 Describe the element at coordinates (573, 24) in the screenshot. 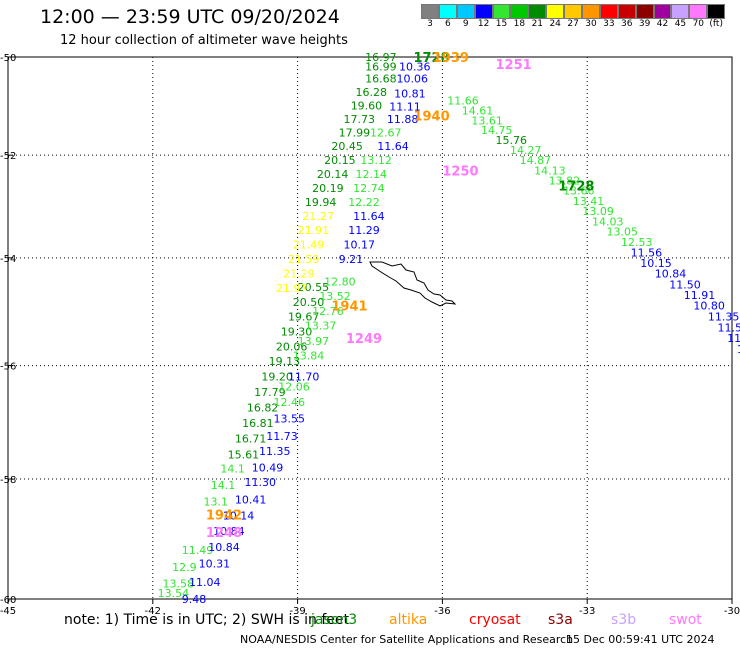

I see `legend-labels: 3 6 9 12 15 18 21 24 27 30 33 36 39 42 45 70 (ft)` at that location.